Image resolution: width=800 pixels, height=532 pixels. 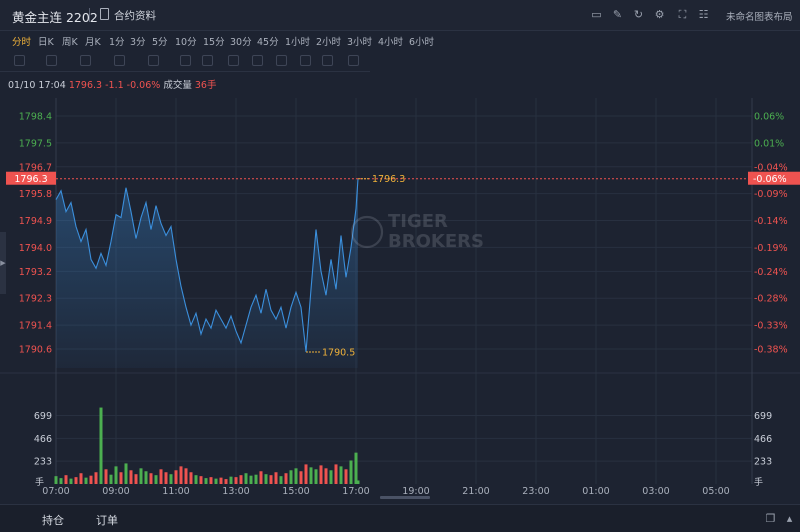 What do you see at coordinates (43, 416) in the screenshot?
I see `volume-tick-label: 699` at bounding box center [43, 416].